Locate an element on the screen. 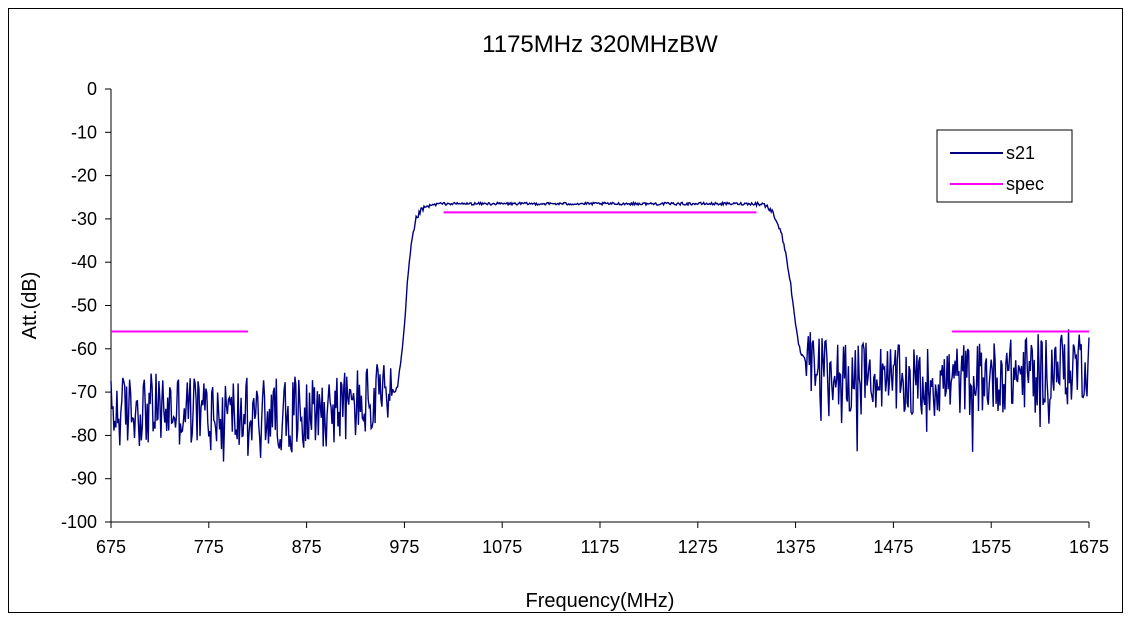 Image resolution: width=1131 pixels, height=621 pixels. y-tick-label: -30 is located at coordinates (84, 219).